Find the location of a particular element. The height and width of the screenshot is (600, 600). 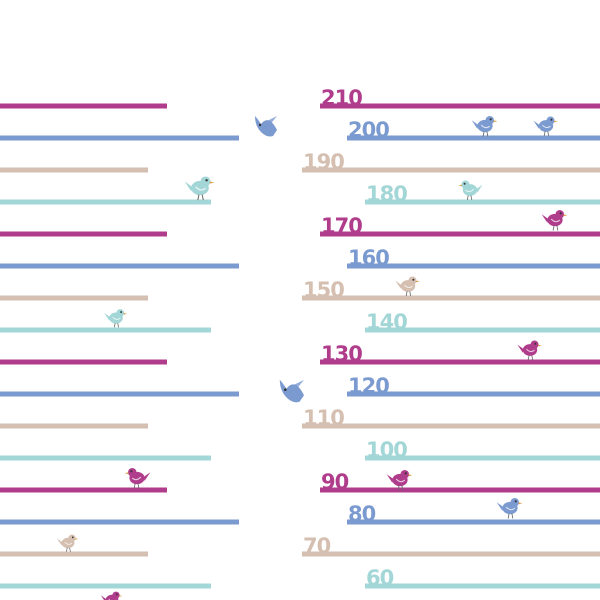

height-label-210: 210 is located at coordinates (341, 98).